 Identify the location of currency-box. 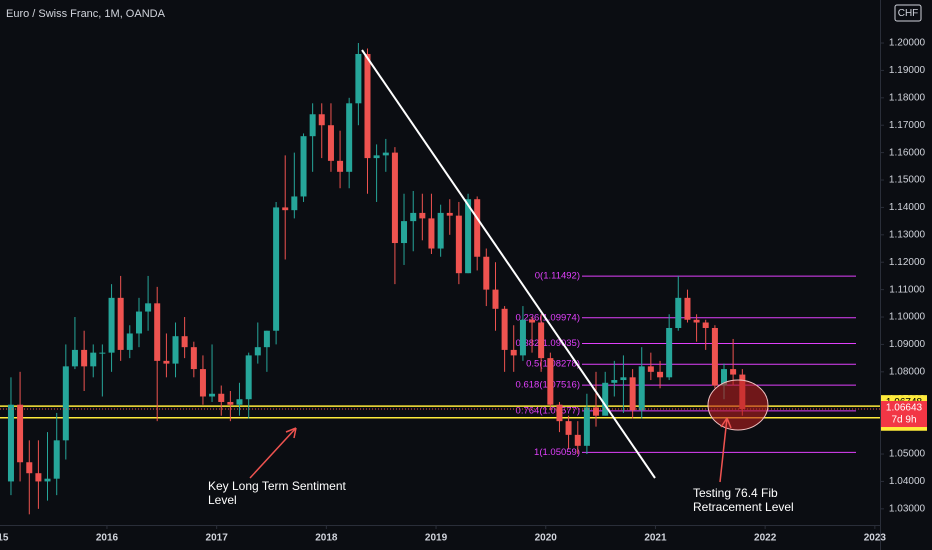
(908, 13).